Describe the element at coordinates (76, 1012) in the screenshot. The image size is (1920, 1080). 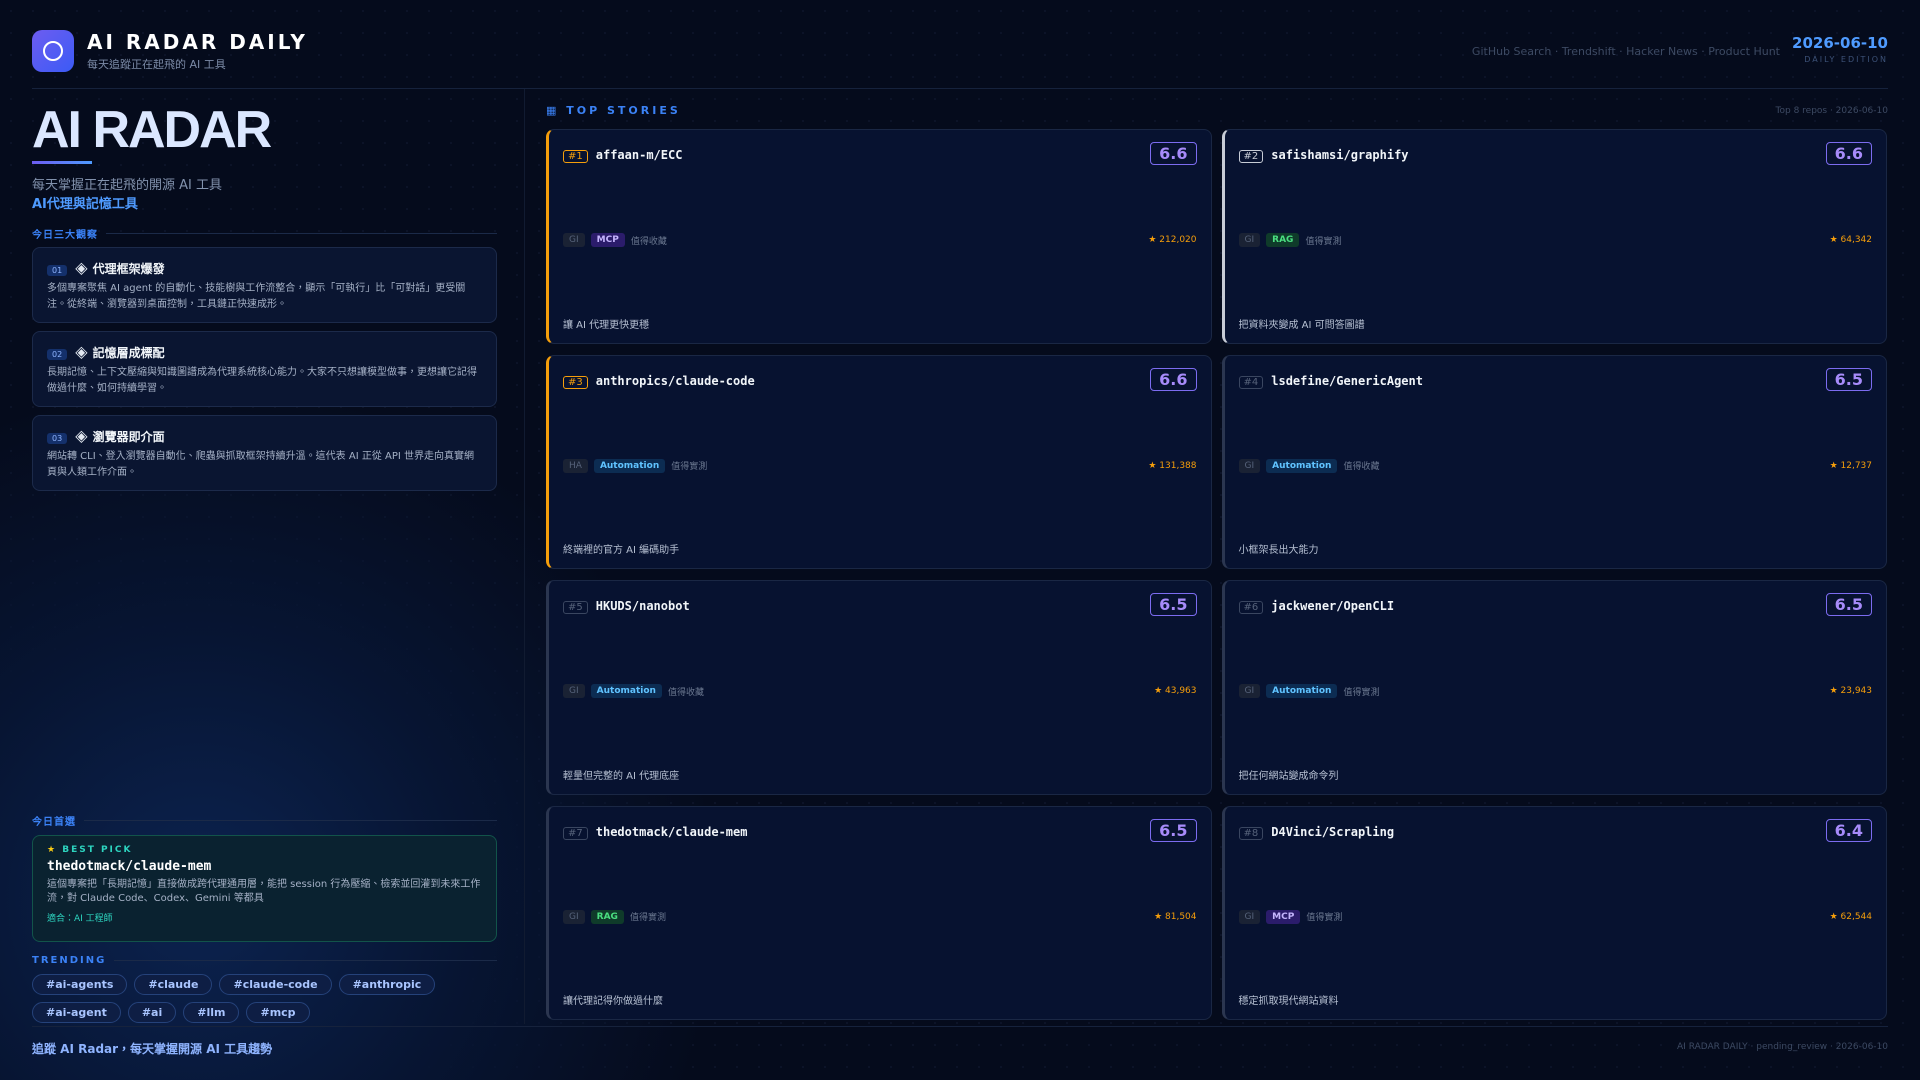
I see `trending-tag: #ai-agent` at that location.